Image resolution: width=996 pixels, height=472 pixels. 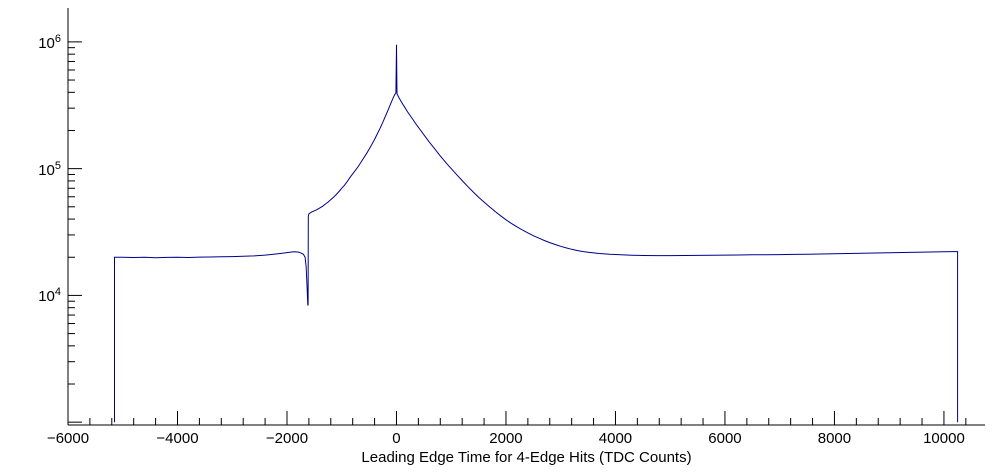 What do you see at coordinates (49, 42) in the screenshot?
I see `y-tick-label: 10⁶` at bounding box center [49, 42].